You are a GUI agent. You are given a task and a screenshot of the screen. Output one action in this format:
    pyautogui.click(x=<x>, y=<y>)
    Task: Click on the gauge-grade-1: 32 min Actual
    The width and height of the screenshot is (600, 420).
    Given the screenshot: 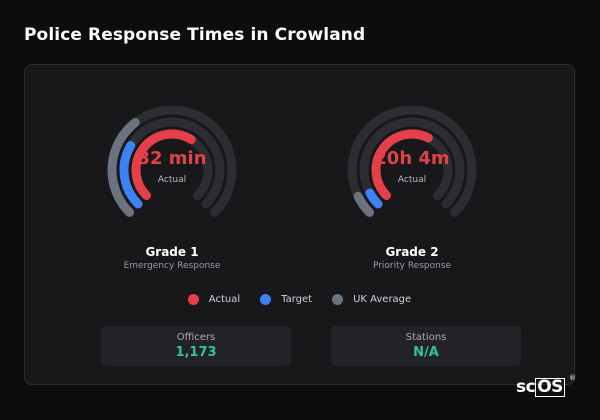 What is the action you would take?
    pyautogui.click(x=172, y=170)
    